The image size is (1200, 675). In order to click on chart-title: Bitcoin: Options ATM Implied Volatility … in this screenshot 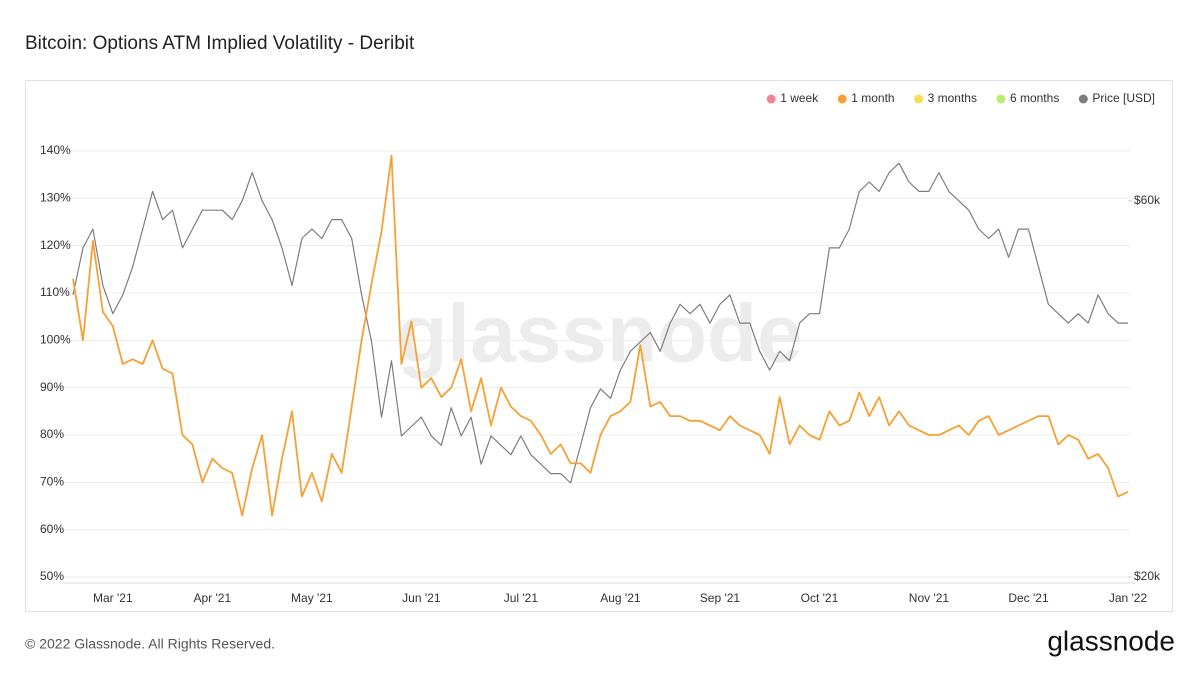, I will do `click(220, 43)`.